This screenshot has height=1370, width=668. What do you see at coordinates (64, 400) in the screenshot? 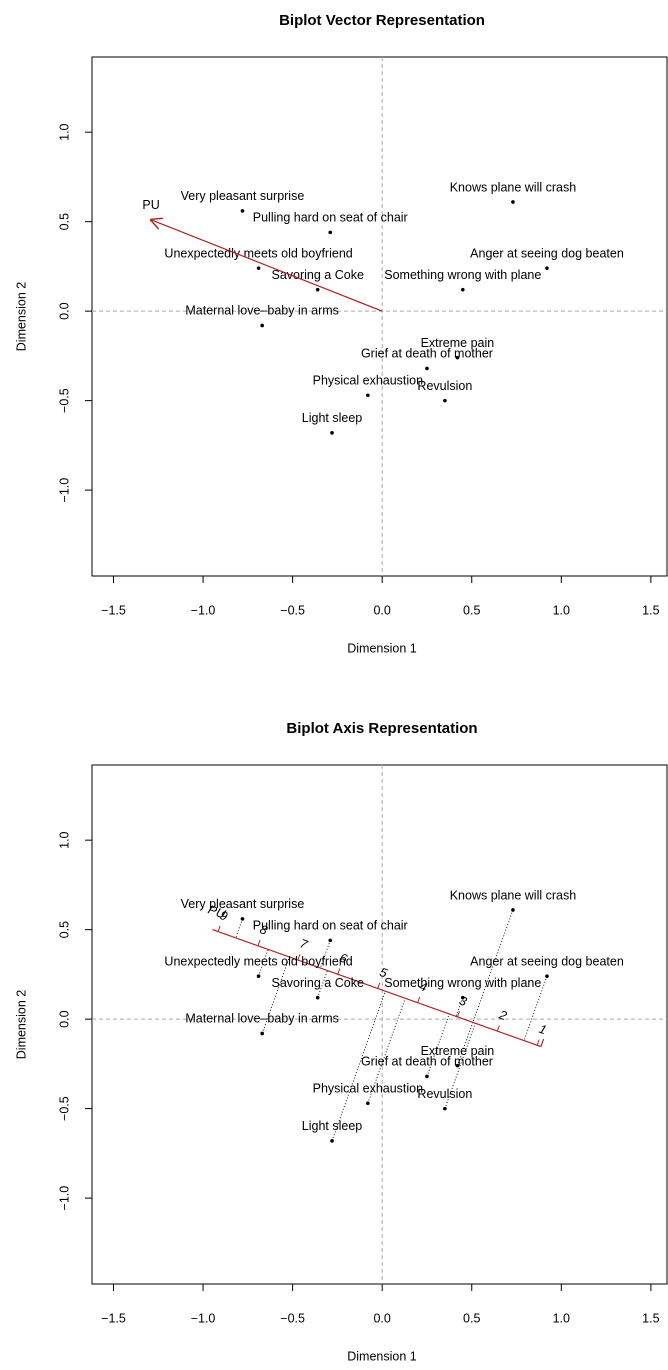
I see `y-tick-label: −0.5` at bounding box center [64, 400].